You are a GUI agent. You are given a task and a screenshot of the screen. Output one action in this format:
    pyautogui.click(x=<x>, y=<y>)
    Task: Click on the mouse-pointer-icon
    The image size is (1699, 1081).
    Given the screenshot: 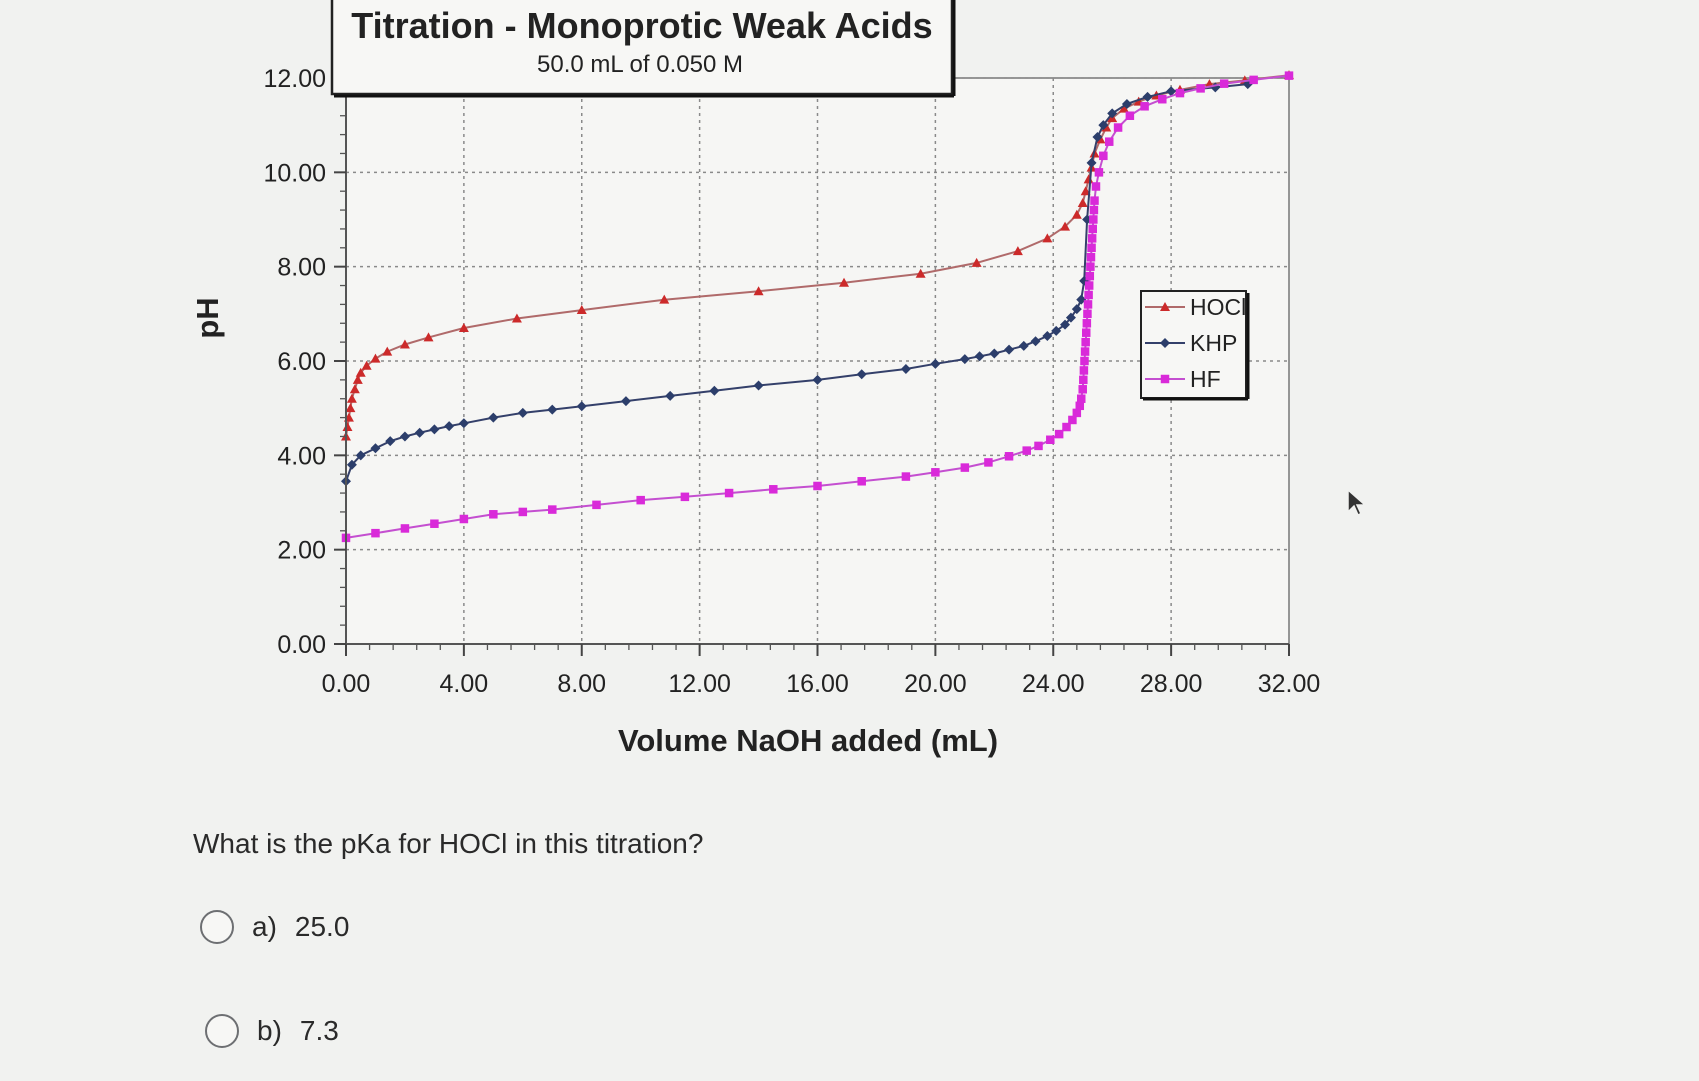 What is the action you would take?
    pyautogui.click(x=1357, y=502)
    